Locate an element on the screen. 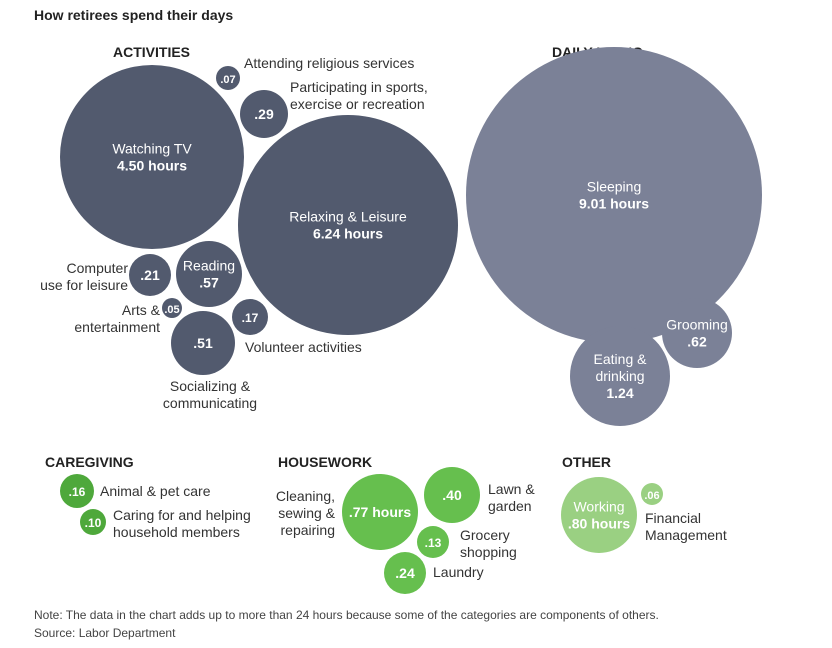 This screenshot has width=832, height=648. bubble-circle-lawn-garden is located at coordinates (452, 495).